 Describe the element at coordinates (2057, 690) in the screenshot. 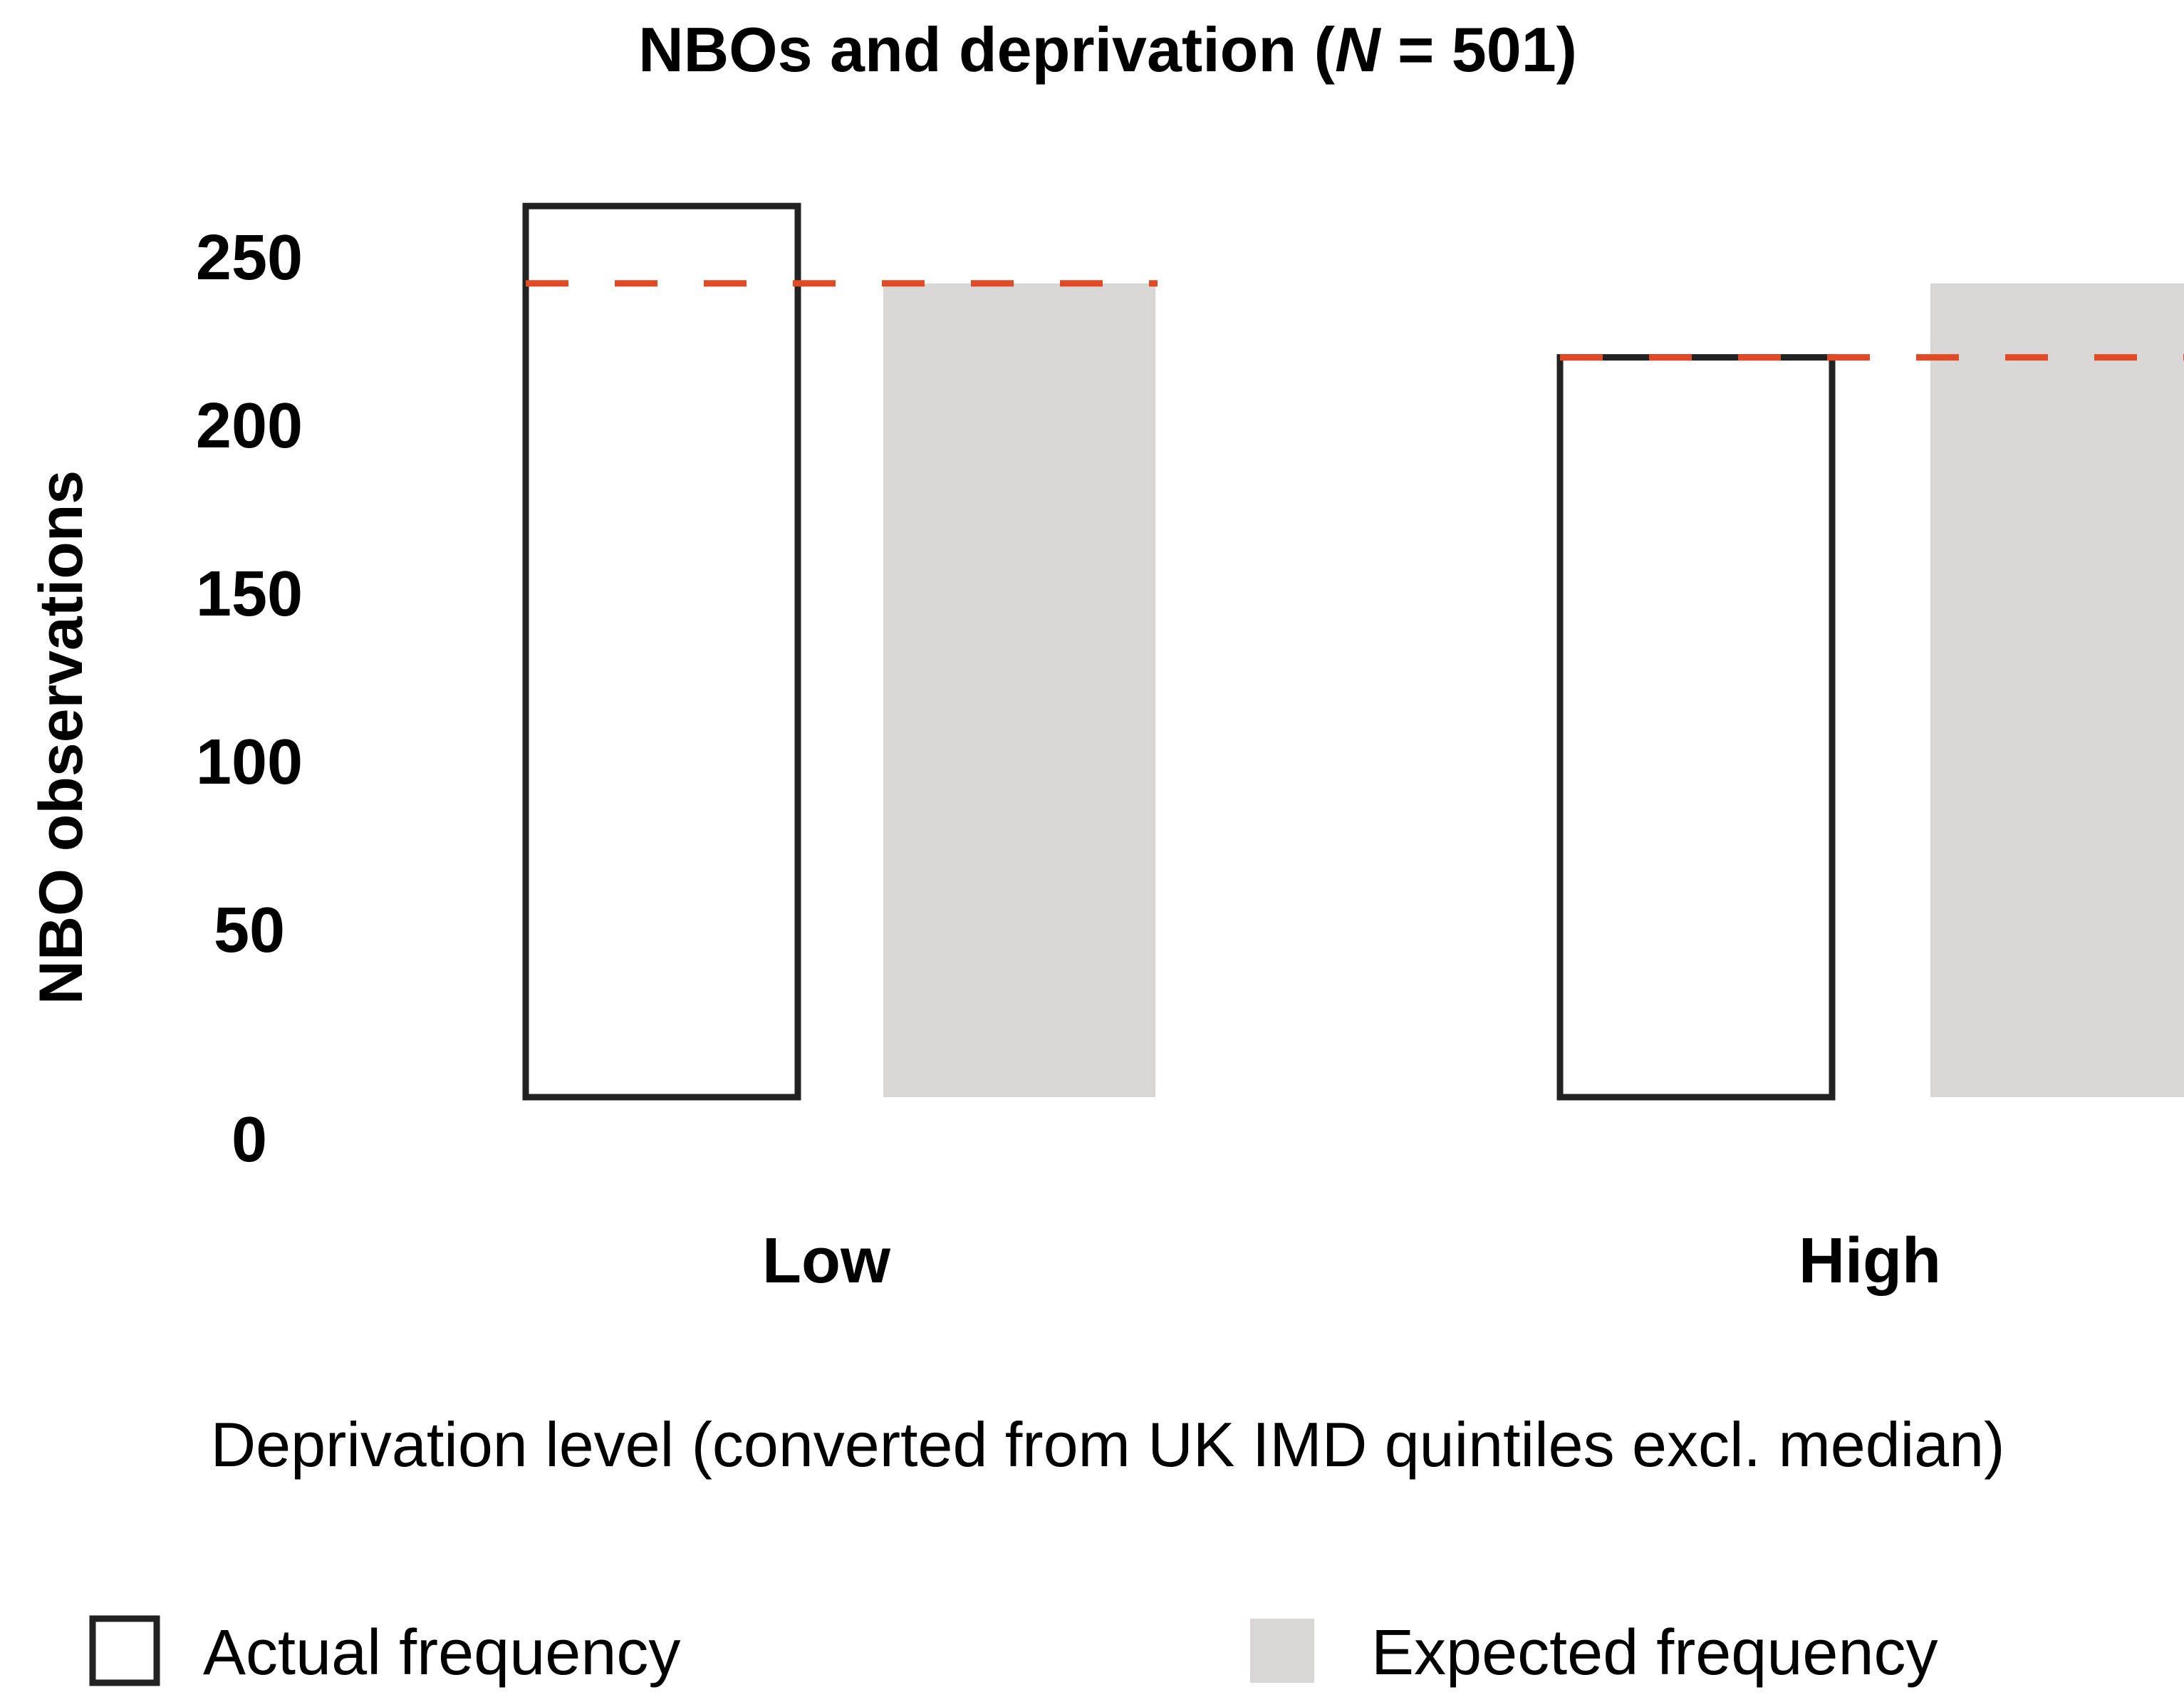

I see `bar-expected-high` at that location.